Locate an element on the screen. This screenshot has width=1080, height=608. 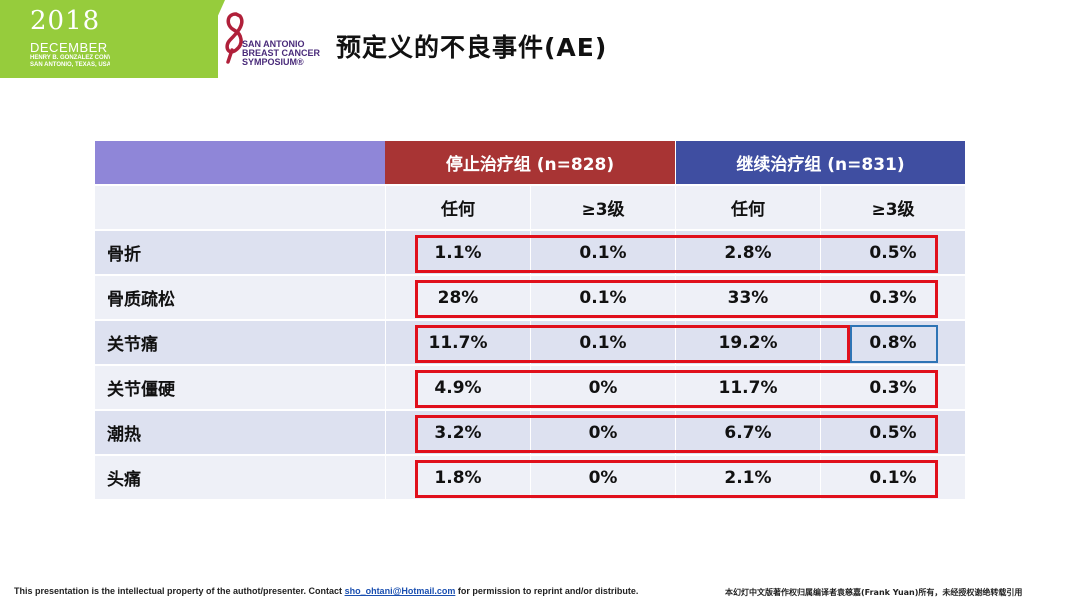
table-row: 骨折 1.1% 0.1% 2.8% 0.5% is located at coordinates (530, 252).